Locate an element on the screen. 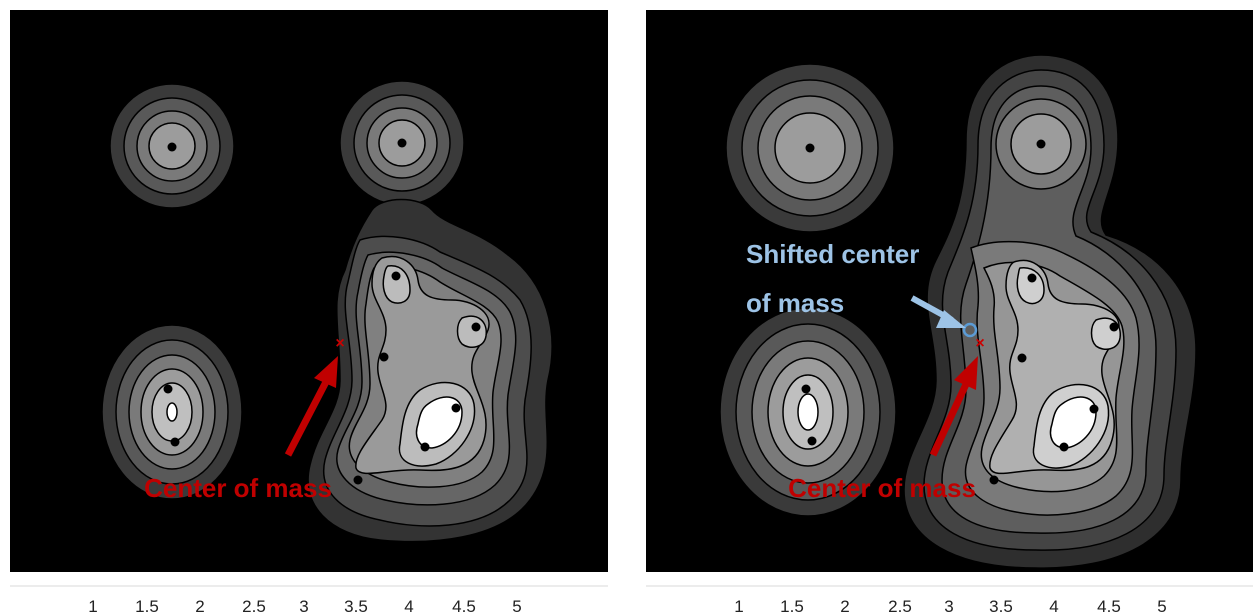 The width and height of the screenshot is (1253, 616). contour-cluster-right is located at coordinates (430, 370).